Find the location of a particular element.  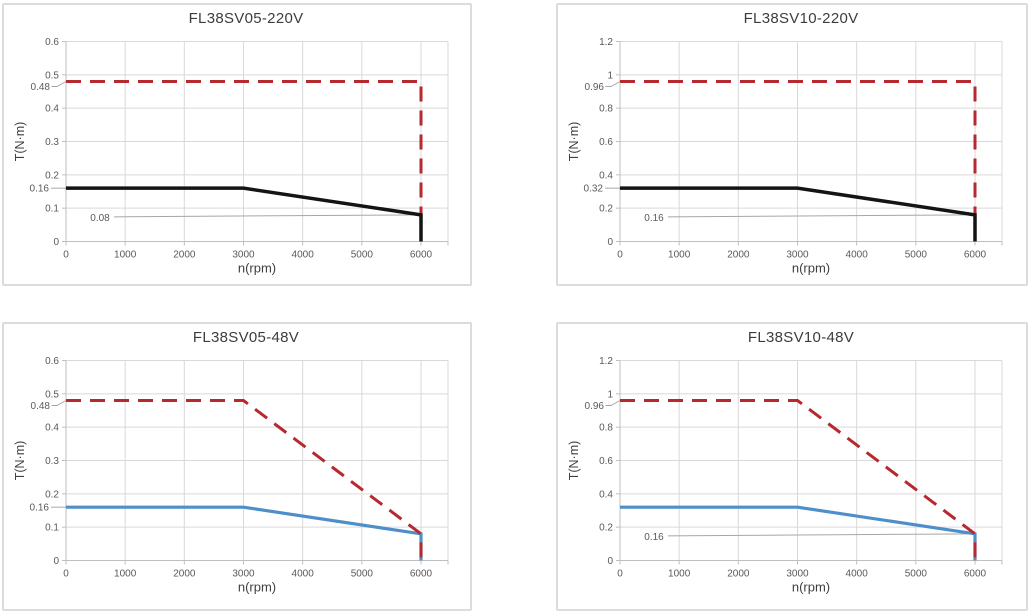

axis-callouts: 0.96 is located at coordinates (603, 406).